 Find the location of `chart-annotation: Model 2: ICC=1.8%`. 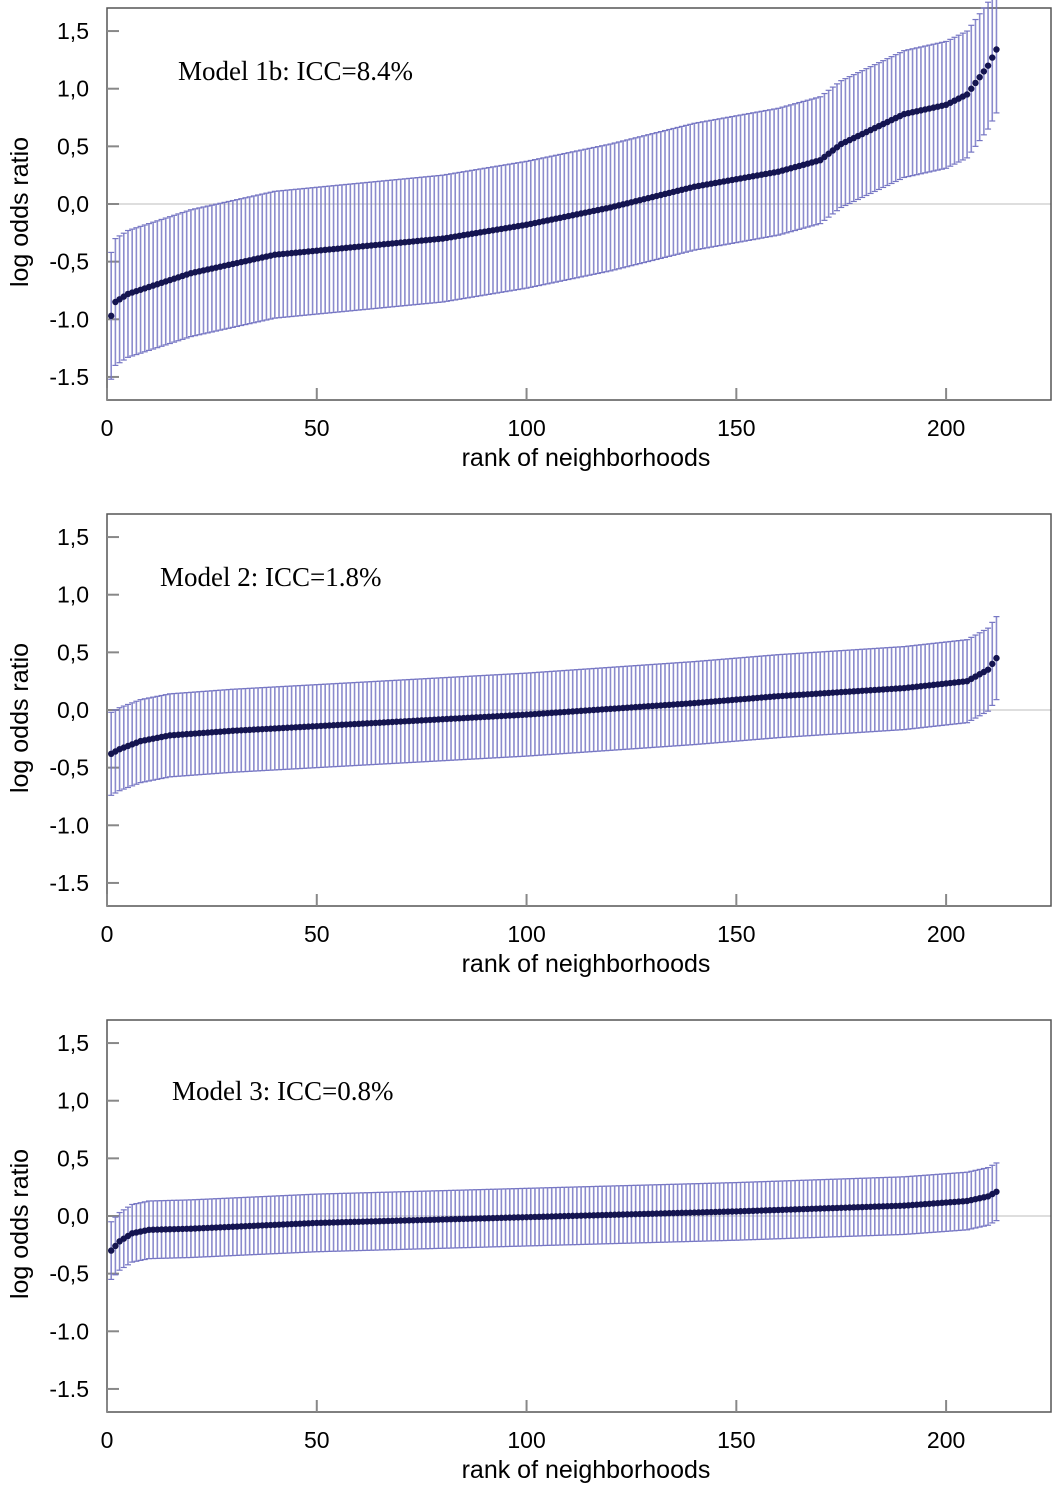

chart-annotation: Model 2: ICC=1.8% is located at coordinates (270, 577).